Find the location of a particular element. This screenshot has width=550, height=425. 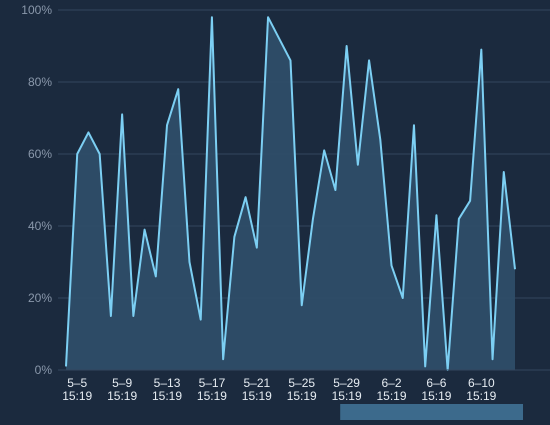

x-tick-date: 5–17 is located at coordinates (212, 383).